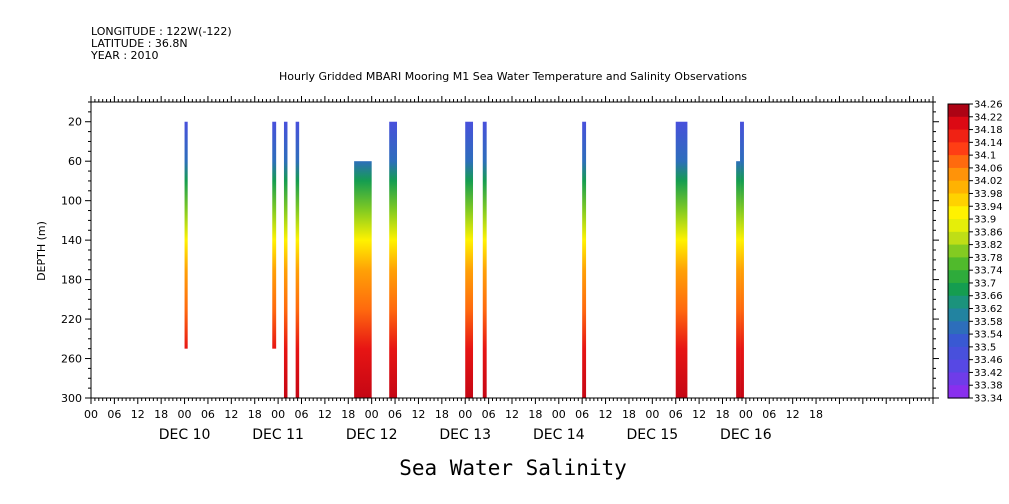 This screenshot has width=1009, height=504. What do you see at coordinates (465, 435) in the screenshot?
I see `x-day-label: DEC 13` at bounding box center [465, 435].